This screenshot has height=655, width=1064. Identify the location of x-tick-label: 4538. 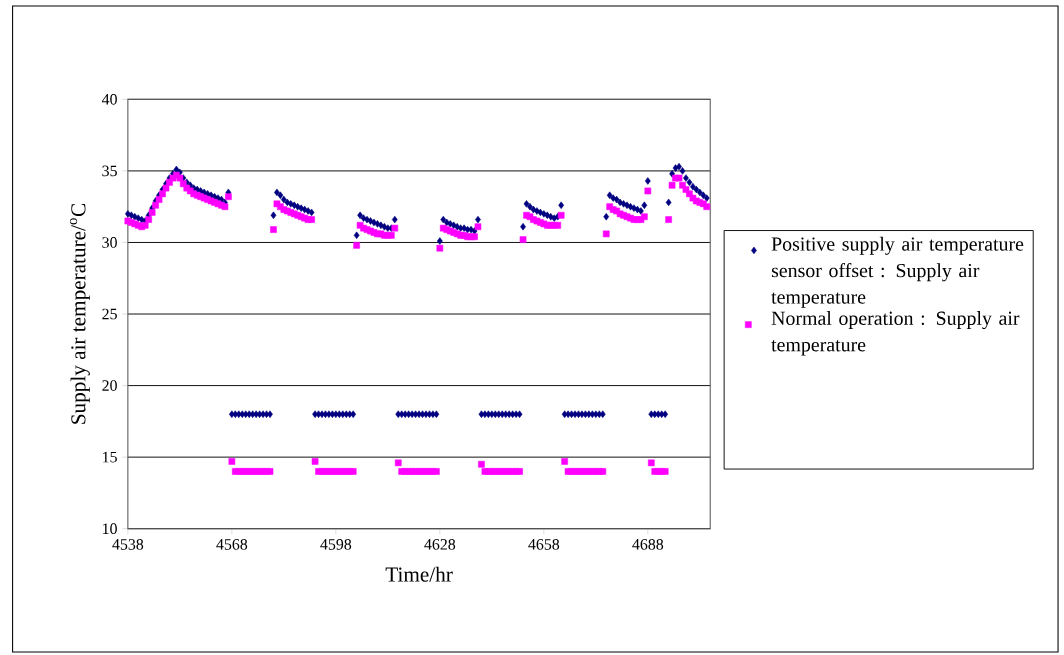
(128, 544).